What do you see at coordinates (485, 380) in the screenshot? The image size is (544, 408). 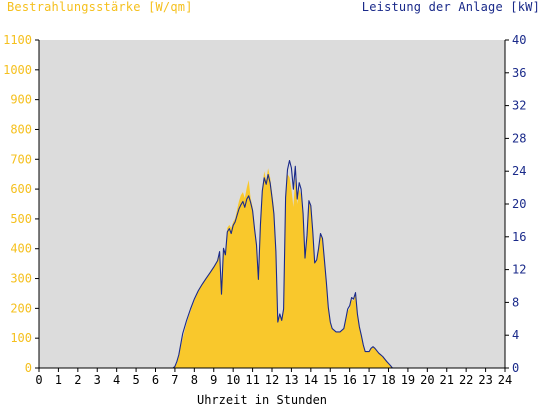 I see `x-tick-label: 23` at bounding box center [485, 380].